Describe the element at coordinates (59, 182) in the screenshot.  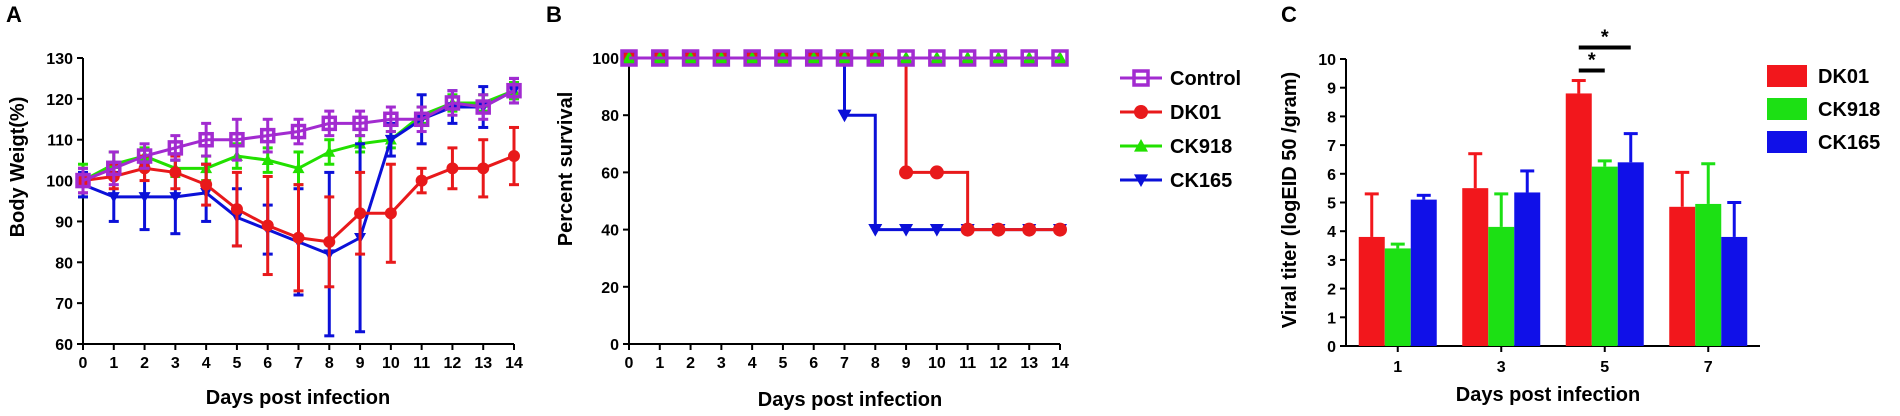
I see `panel-a-y-tick-label: 100` at that location.